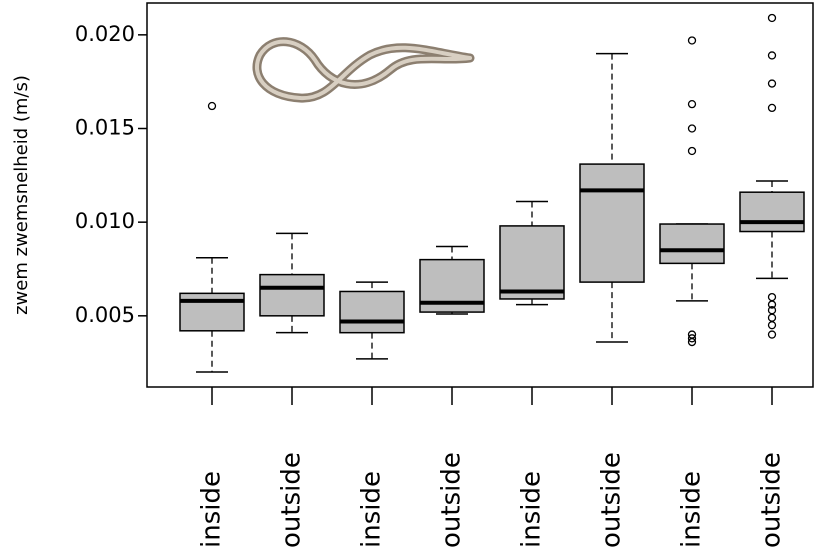 The image size is (827, 554). Describe the element at coordinates (105, 128) in the screenshot. I see `y-tick-label: 0.015` at that location.